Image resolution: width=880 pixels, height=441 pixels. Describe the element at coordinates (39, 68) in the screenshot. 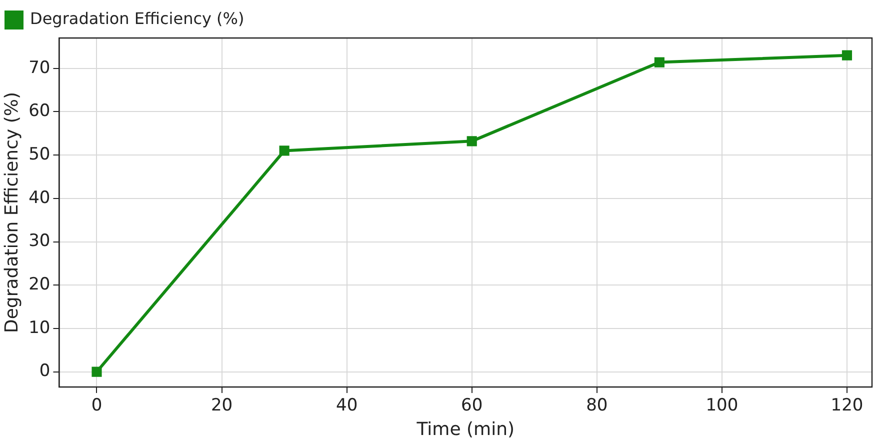

I see `y-tick-label: 70` at that location.